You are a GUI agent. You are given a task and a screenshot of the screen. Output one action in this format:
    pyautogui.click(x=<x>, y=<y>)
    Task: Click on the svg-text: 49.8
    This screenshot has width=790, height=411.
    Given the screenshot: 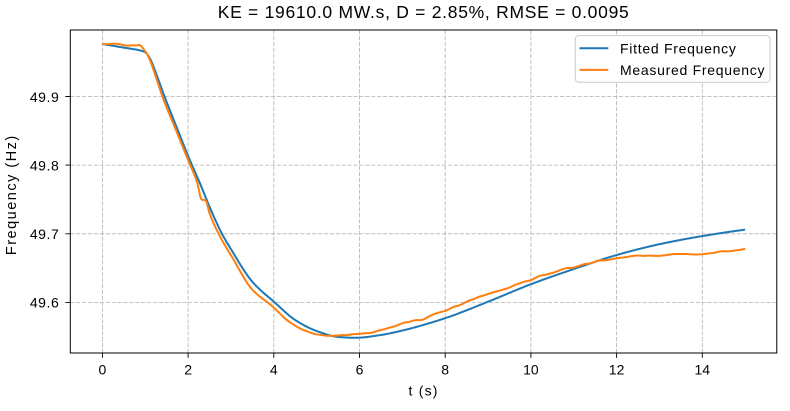 What is the action you would take?
    pyautogui.click(x=44, y=165)
    